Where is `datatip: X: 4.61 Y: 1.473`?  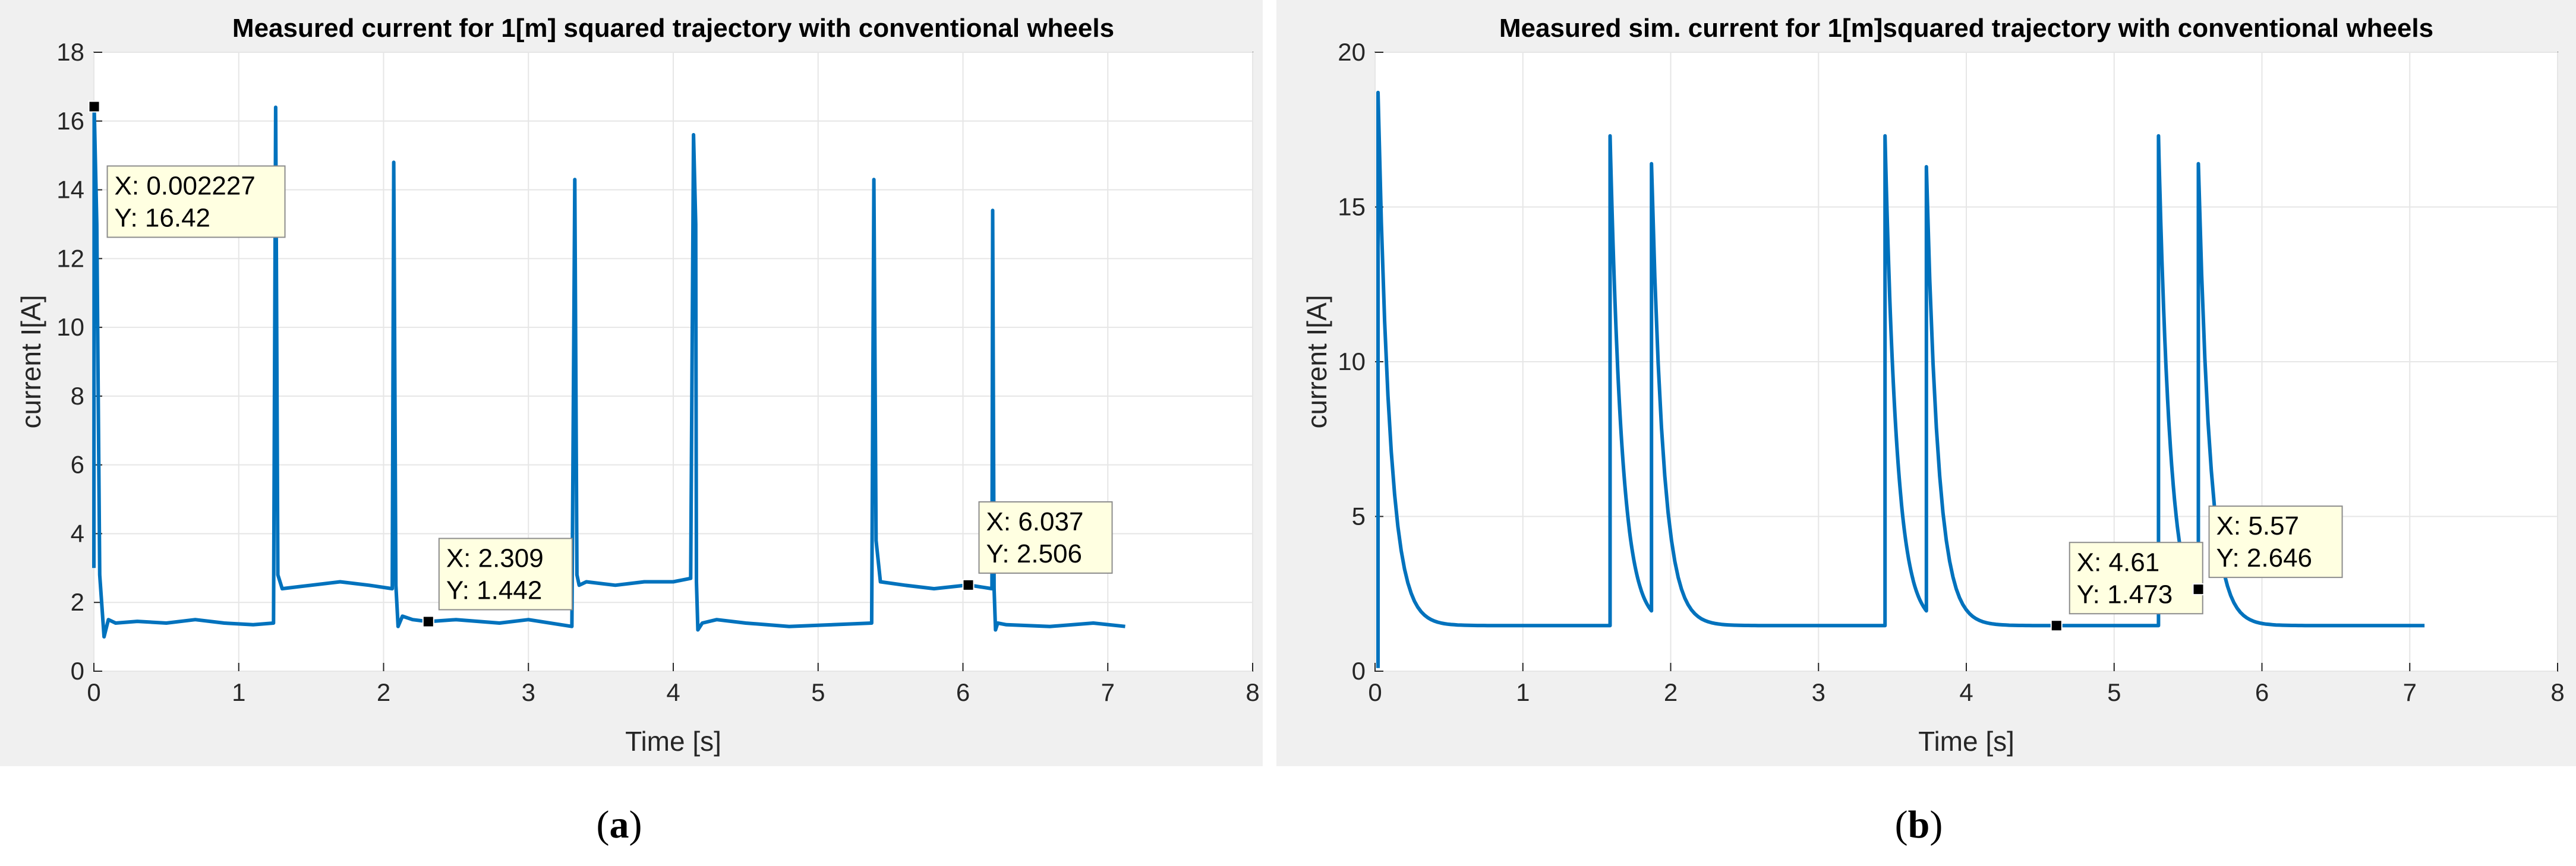
datatip: X: 4.61 Y: 1.473 is located at coordinates (2126, 587).